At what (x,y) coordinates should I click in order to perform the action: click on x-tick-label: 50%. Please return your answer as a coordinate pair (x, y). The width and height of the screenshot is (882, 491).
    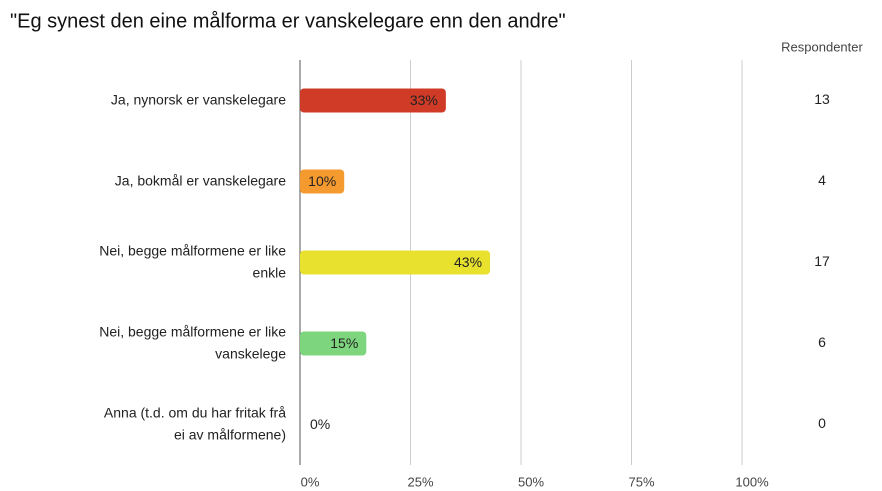
    Looking at the image, I should click on (531, 481).